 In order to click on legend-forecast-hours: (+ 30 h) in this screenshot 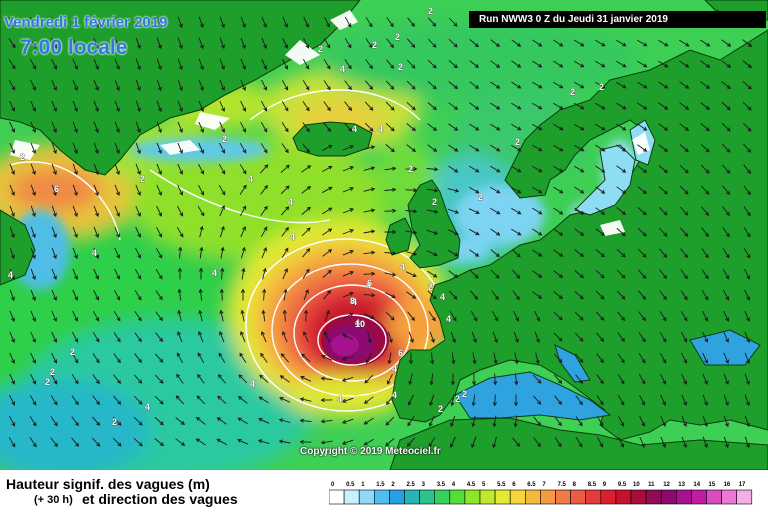, I will do `click(53, 500)`.